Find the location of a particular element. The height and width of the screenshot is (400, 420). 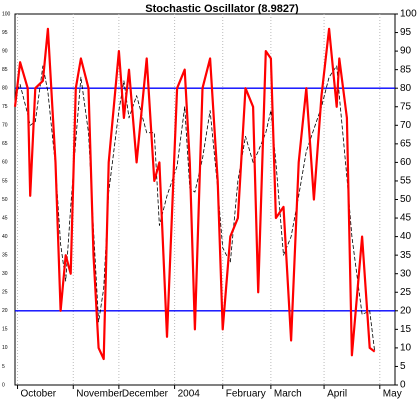

y-tick-label-left: 55 is located at coordinates (5, 181).